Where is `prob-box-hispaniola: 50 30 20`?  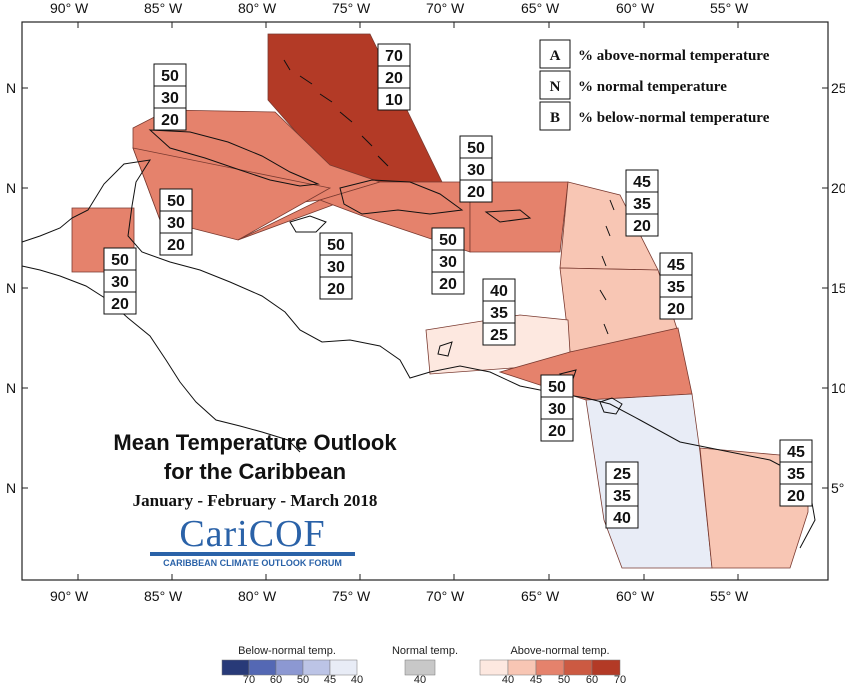
prob-box-hispaniola: 50 30 20 is located at coordinates (336, 266).